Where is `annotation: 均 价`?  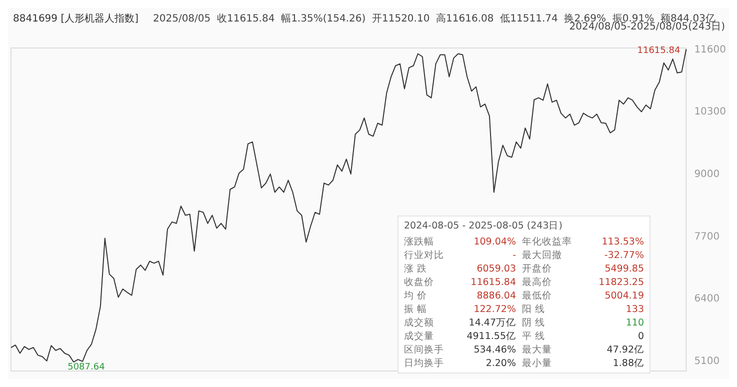 annotation: 均 价 is located at coordinates (415, 296).